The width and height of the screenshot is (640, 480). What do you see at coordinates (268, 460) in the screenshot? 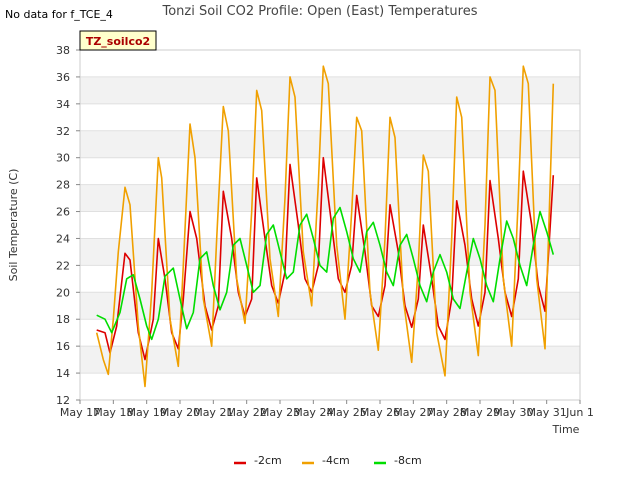
I see `legend-label: -2cm` at bounding box center [268, 460].